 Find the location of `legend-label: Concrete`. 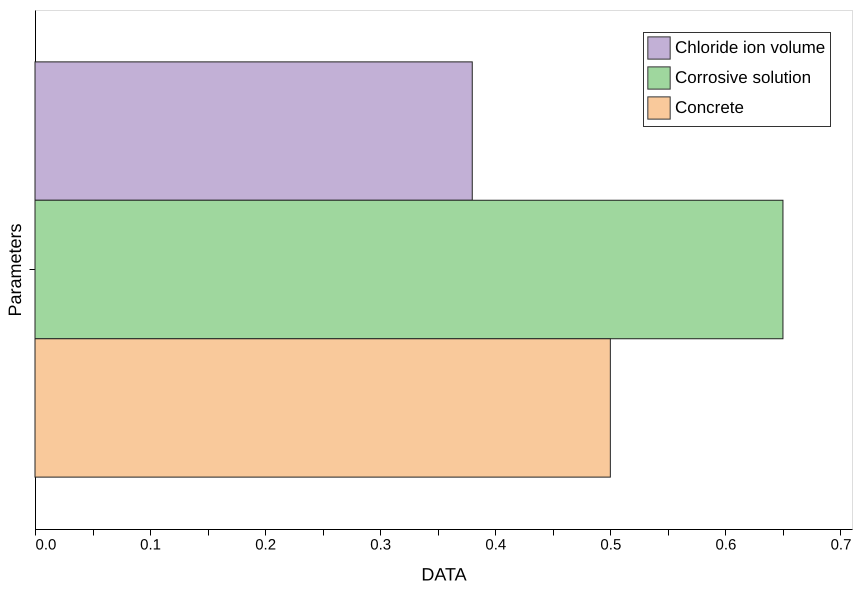

legend-label: Concrete is located at coordinates (709, 107).